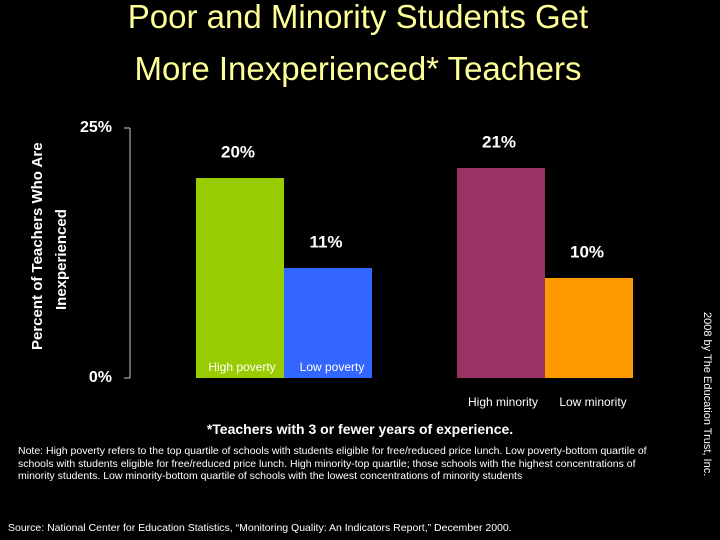 The height and width of the screenshot is (540, 720). Describe the element at coordinates (358, 68) in the screenshot. I see `chart-title: More Inexperienced* Teachers` at that location.